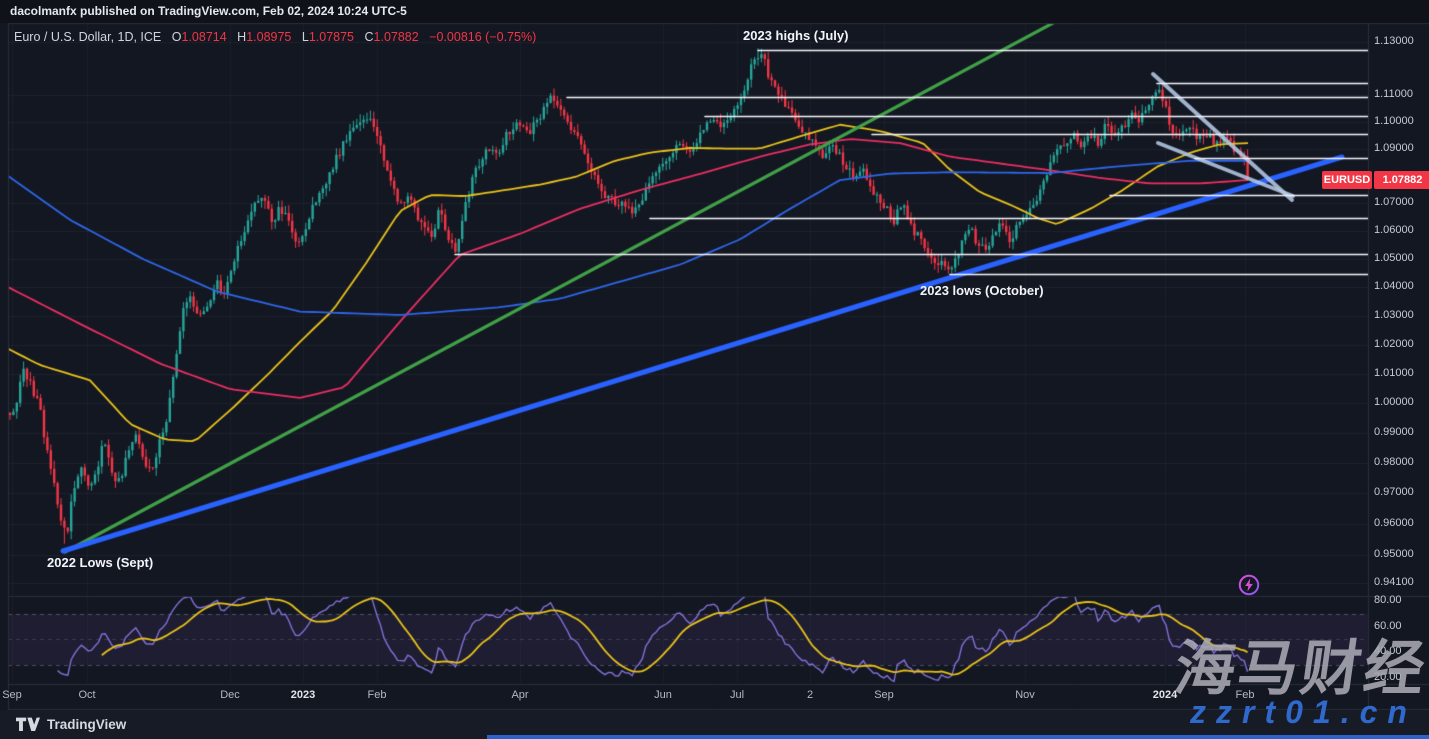 This screenshot has height=739, width=1429. Describe the element at coordinates (396, 37) in the screenshot. I see `legend-close-value: 1.07882` at that location.